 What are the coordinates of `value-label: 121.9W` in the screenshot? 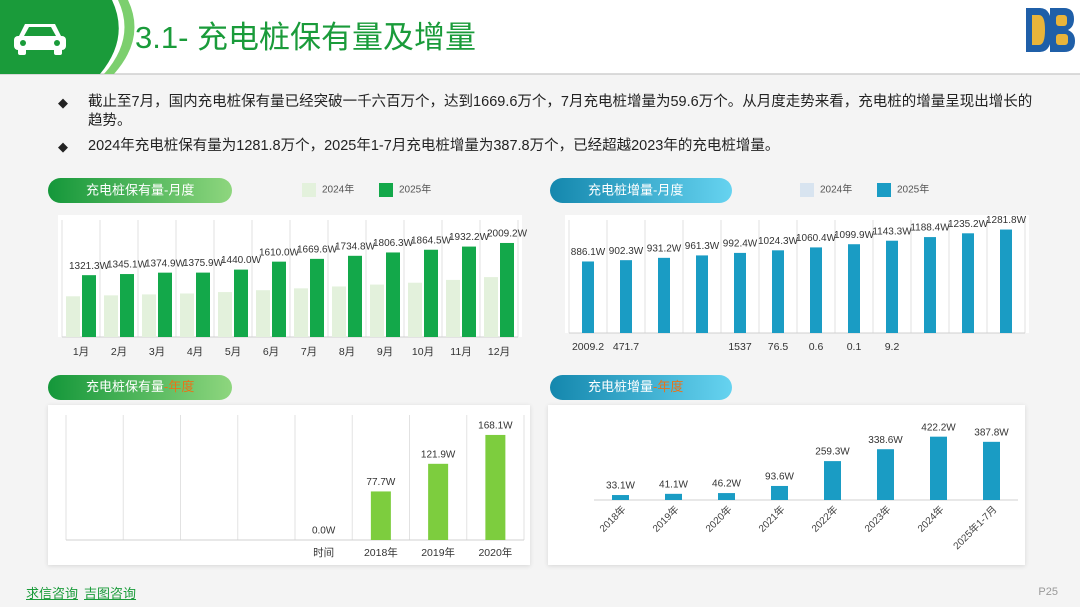 It's located at (438, 454).